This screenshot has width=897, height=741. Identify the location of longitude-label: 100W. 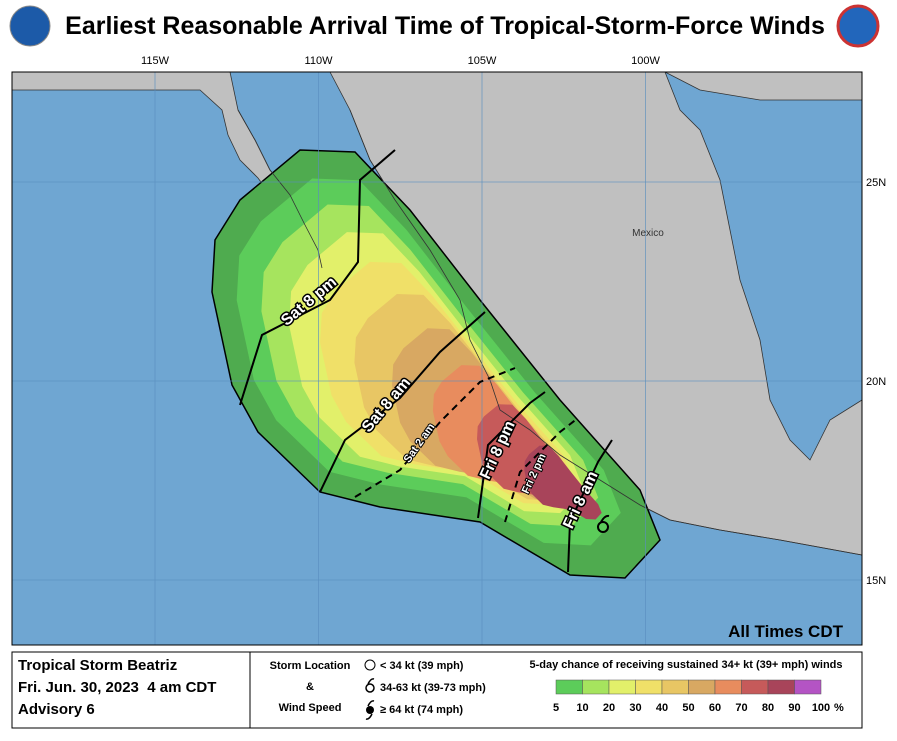
(645, 61).